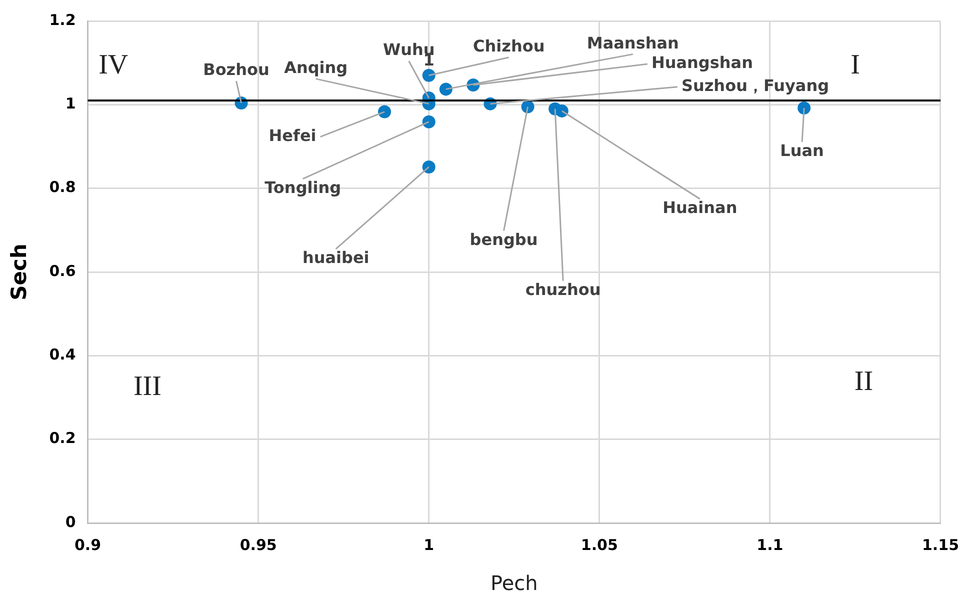 This screenshot has height=605, width=973. I want to click on annotation: II, so click(864, 381).